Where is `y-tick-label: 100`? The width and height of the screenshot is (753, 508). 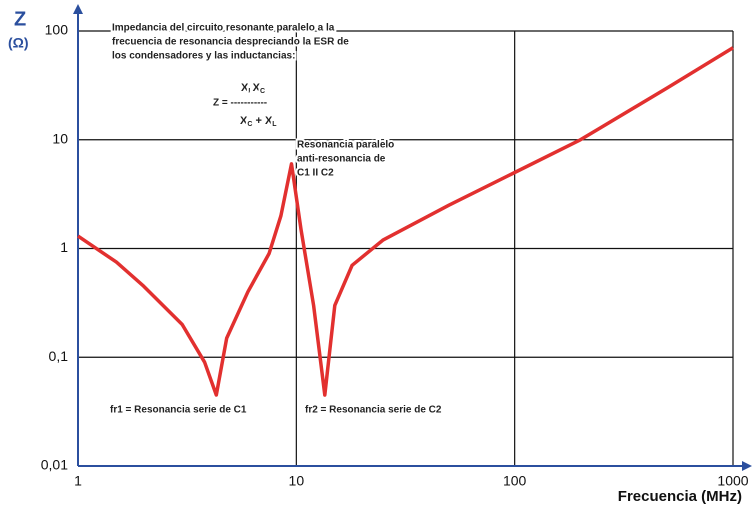
y-tick-label: 100 is located at coordinates (57, 30).